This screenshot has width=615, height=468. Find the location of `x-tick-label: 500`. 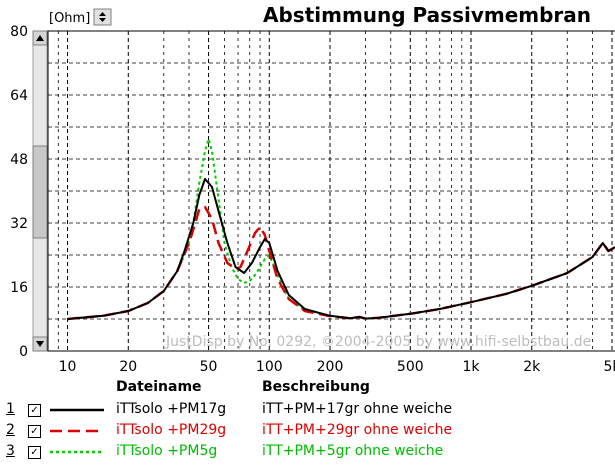

x-tick-label: 500 is located at coordinates (410, 367).